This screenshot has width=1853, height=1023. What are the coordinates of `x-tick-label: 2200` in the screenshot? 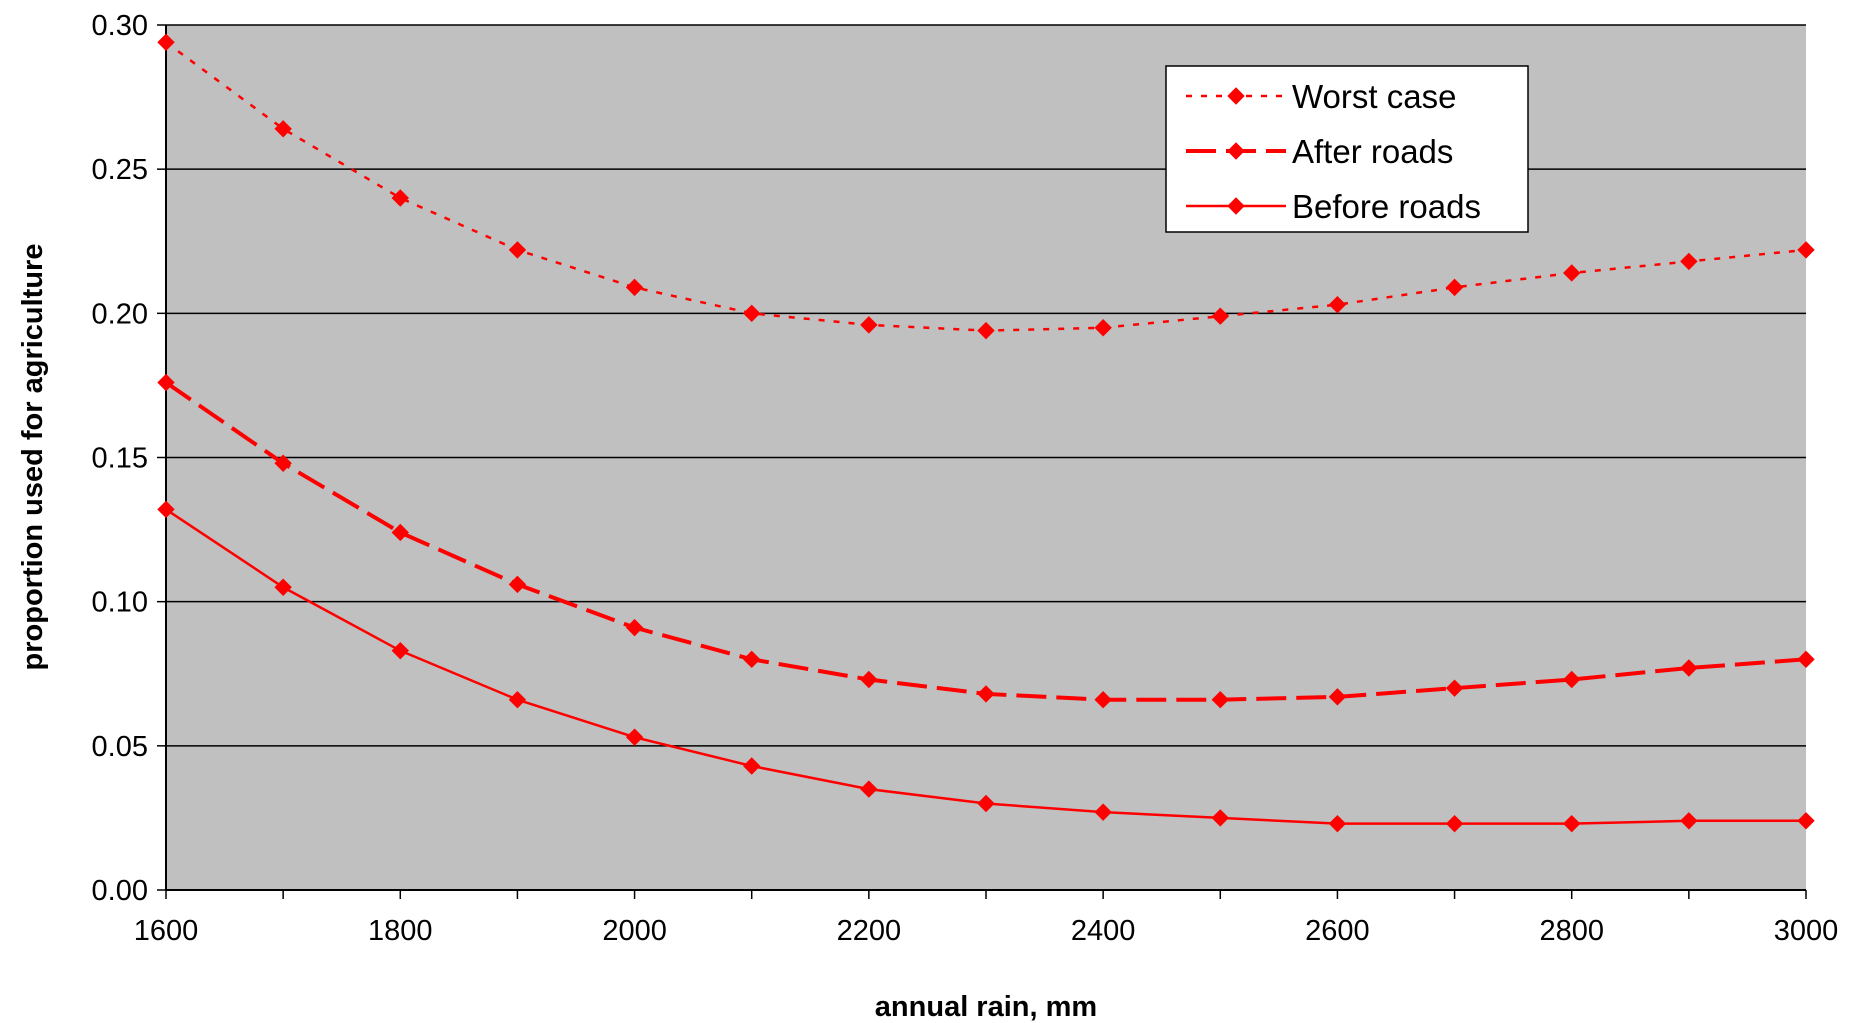 It's located at (869, 931).